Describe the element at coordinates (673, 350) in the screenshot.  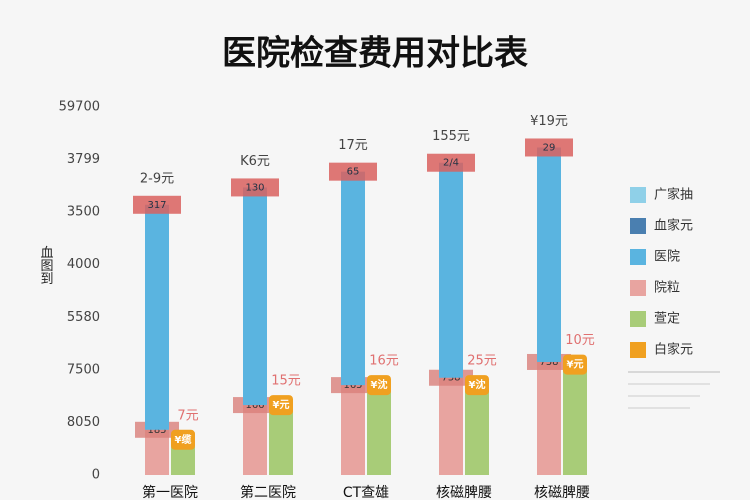
I see `legend-label: 白家元` at that location.